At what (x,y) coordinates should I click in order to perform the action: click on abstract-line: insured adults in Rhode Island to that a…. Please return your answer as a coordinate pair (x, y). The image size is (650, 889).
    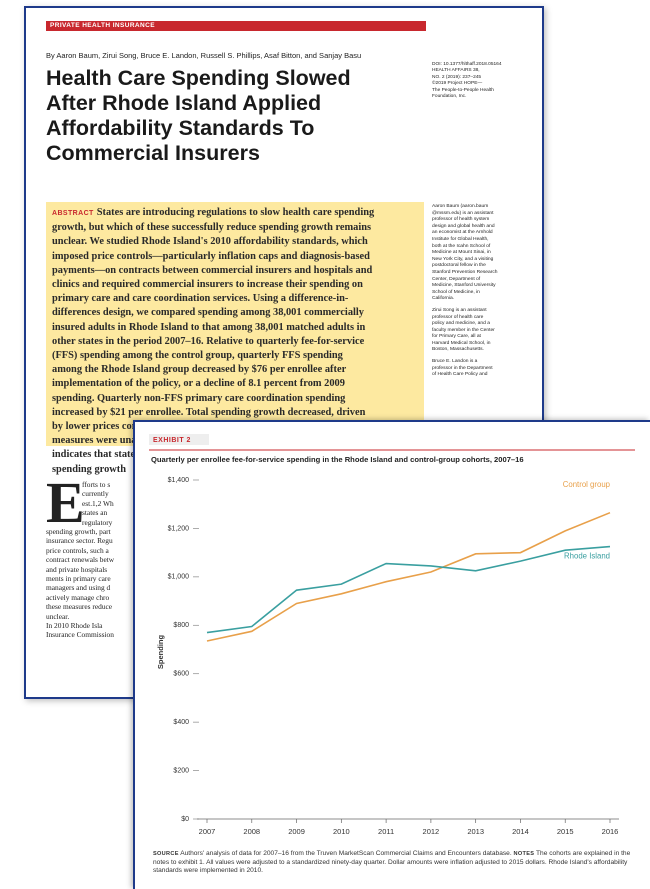
    Looking at the image, I should click on (238, 328).